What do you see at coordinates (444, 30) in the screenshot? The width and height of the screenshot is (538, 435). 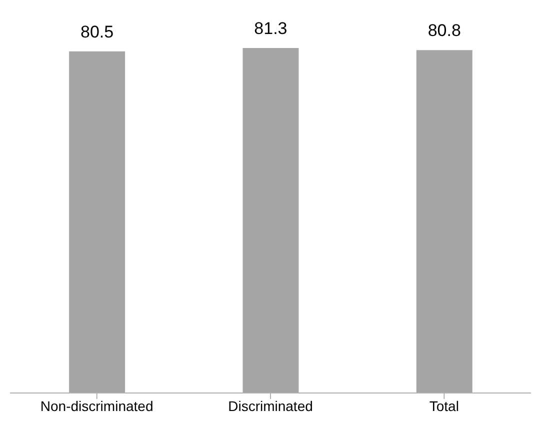 I see `data-label: 80.8` at bounding box center [444, 30].